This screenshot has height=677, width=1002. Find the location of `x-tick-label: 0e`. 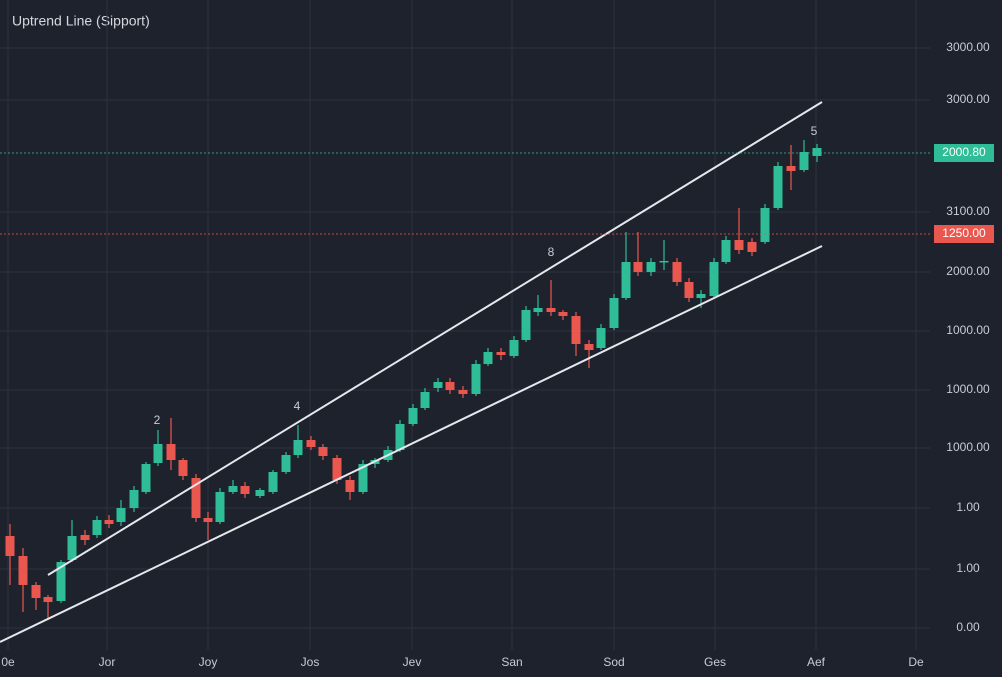

x-tick-label: 0e is located at coordinates (8, 662).